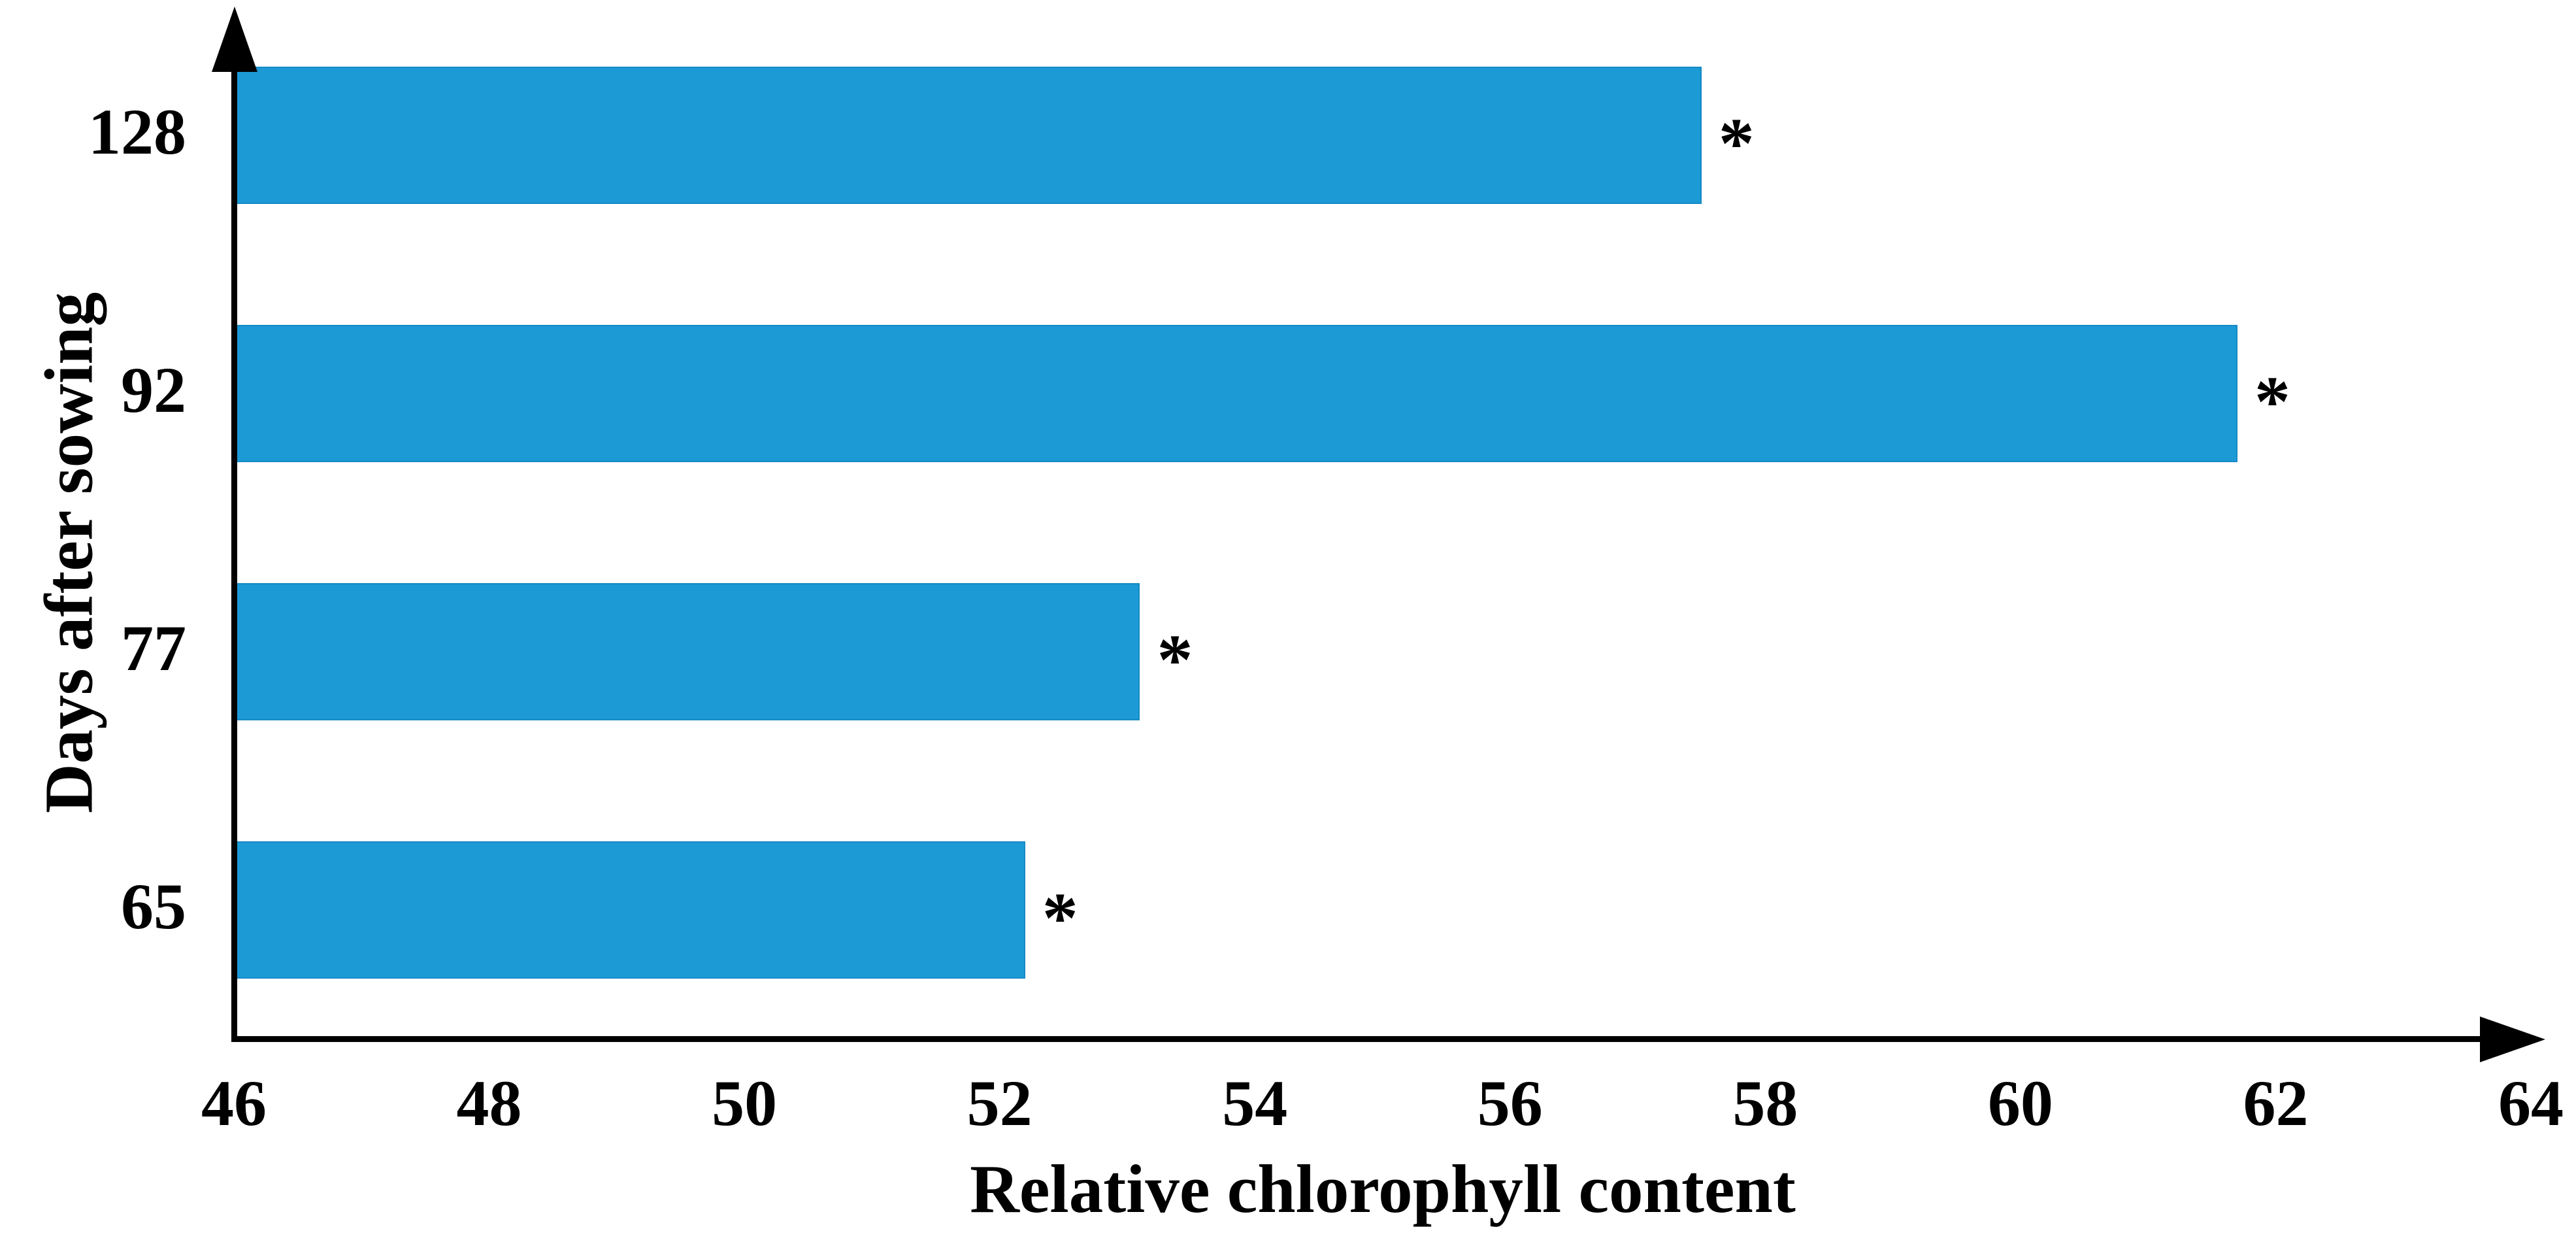  I want to click on x-tick-label: 56, so click(1510, 1103).